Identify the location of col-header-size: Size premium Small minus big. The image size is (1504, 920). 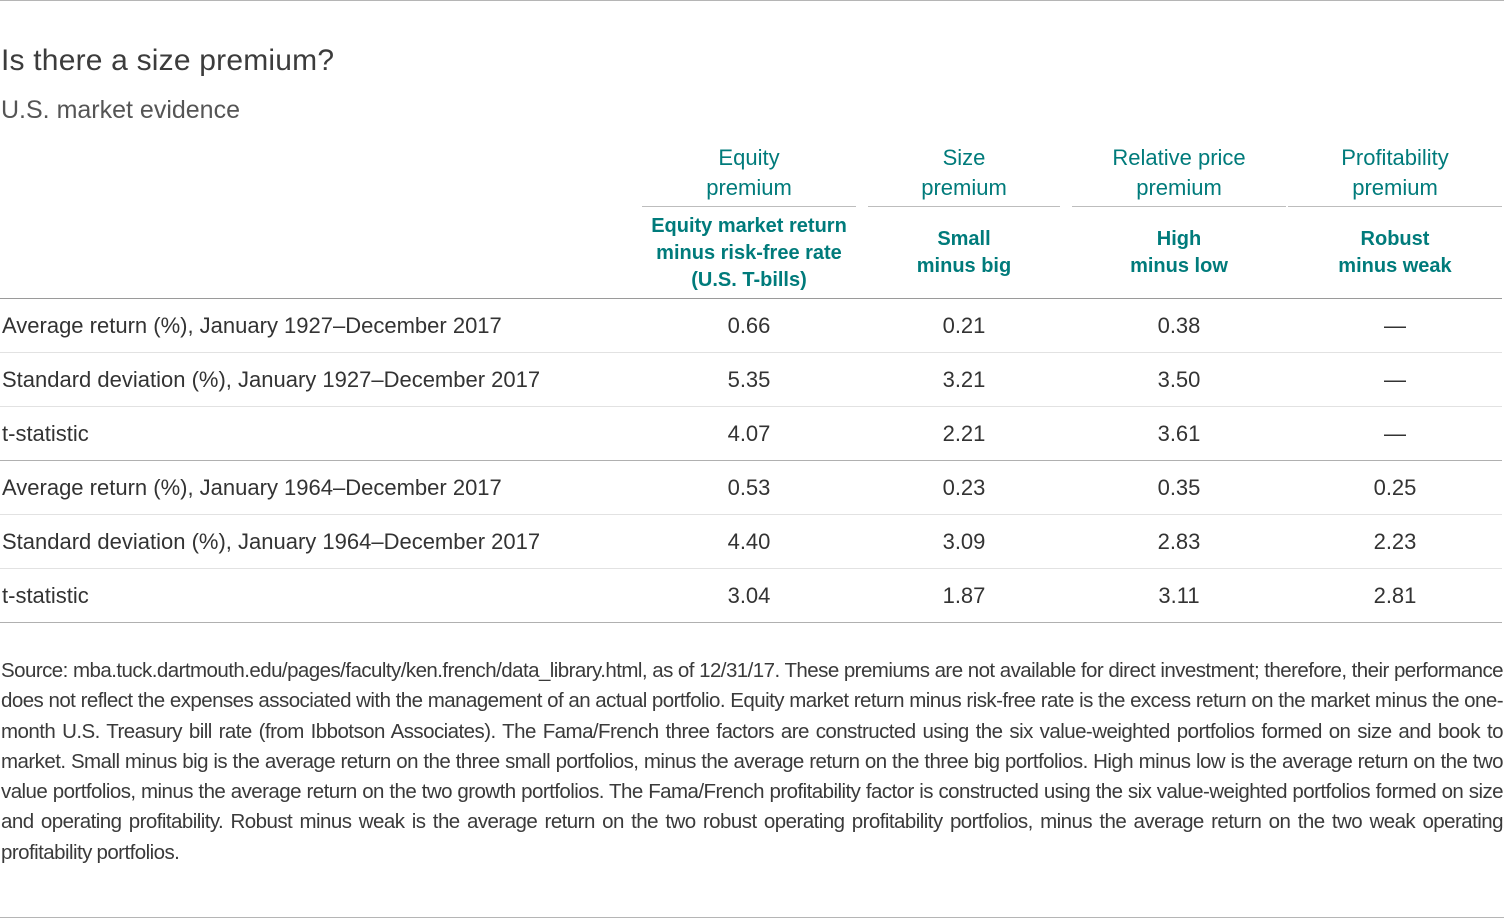
(964, 211).